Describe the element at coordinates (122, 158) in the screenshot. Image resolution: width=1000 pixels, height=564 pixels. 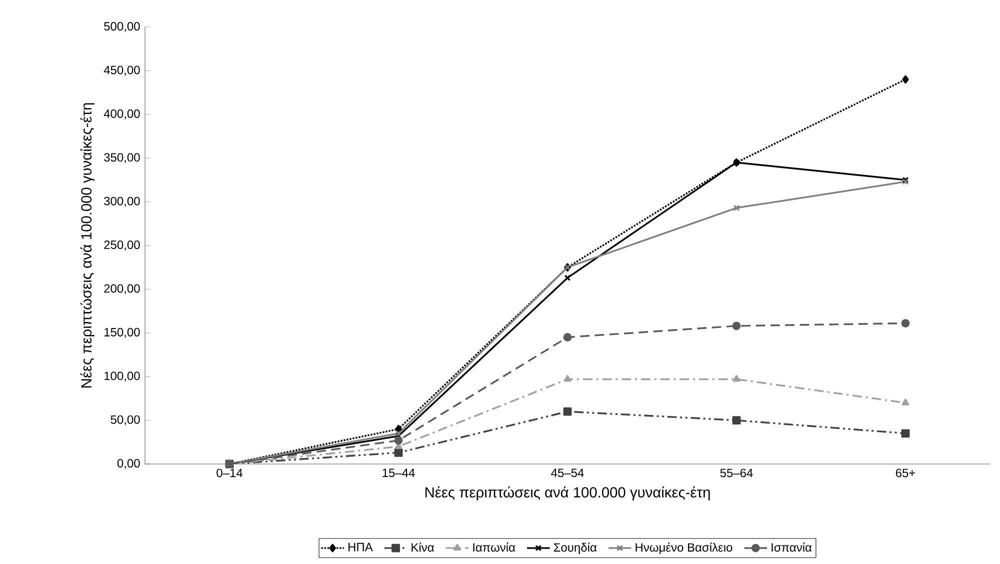
I see `y-tick-label: 350,00` at that location.